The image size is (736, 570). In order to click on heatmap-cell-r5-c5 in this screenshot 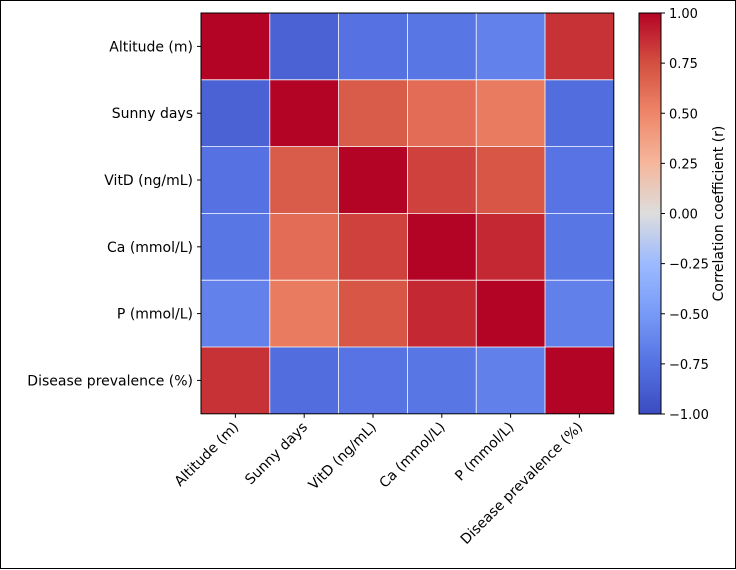, I will do `click(579, 380)`.